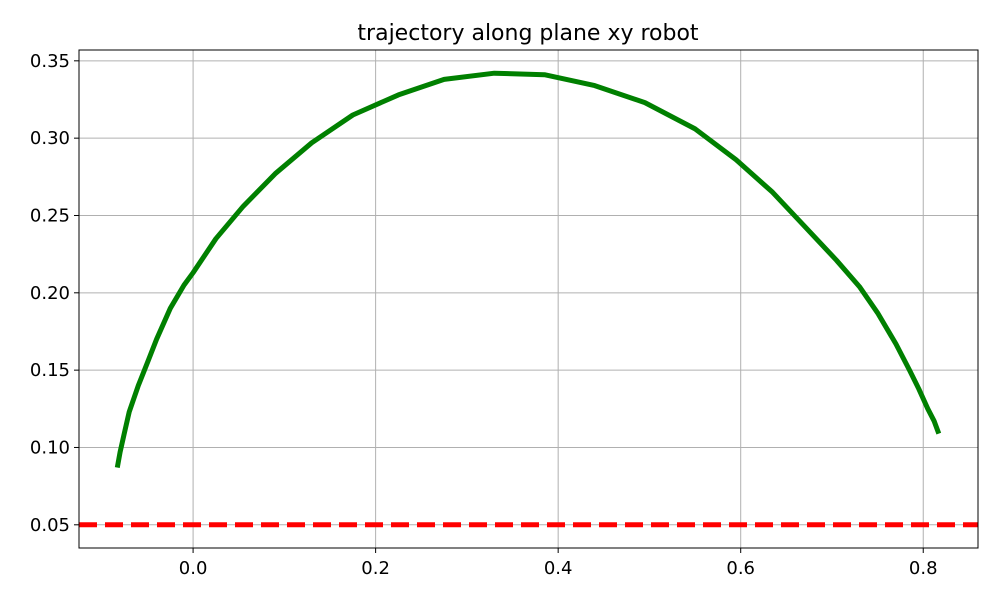 This screenshot has height=600, width=1000. I want to click on x-tick-label: 0.6, so click(740, 568).